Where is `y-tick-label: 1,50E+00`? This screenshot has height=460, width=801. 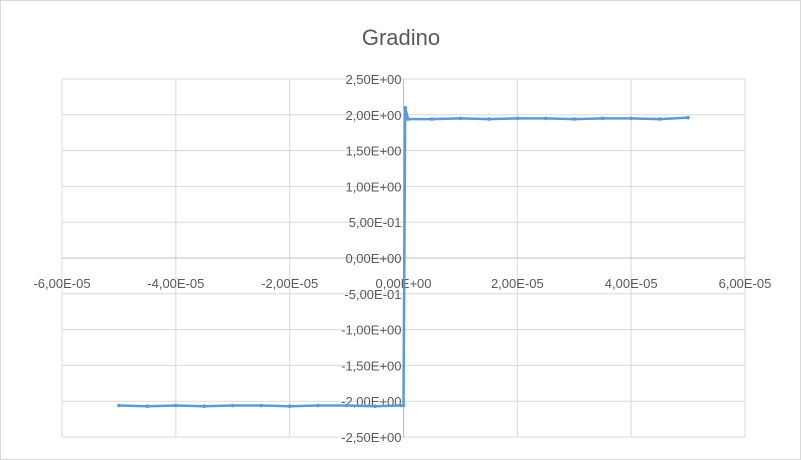
y-tick-label: 1,50E+00 is located at coordinates (373, 151).